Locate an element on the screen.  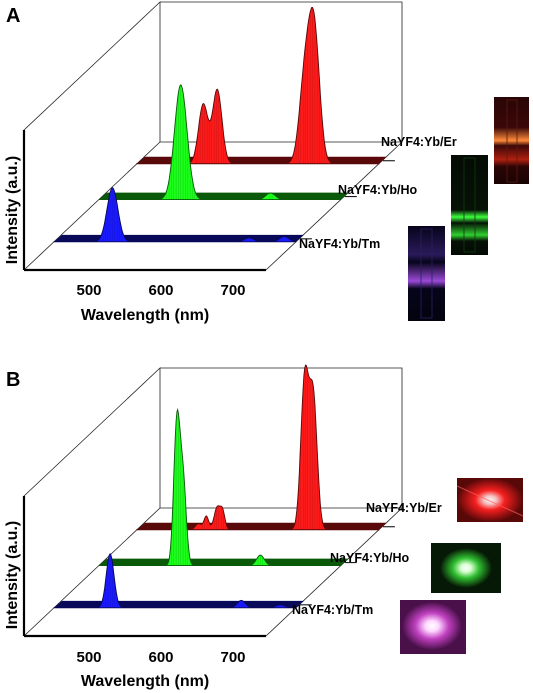
panel-a-x-axis-label: Wavelength (nm) is located at coordinates (145, 315).